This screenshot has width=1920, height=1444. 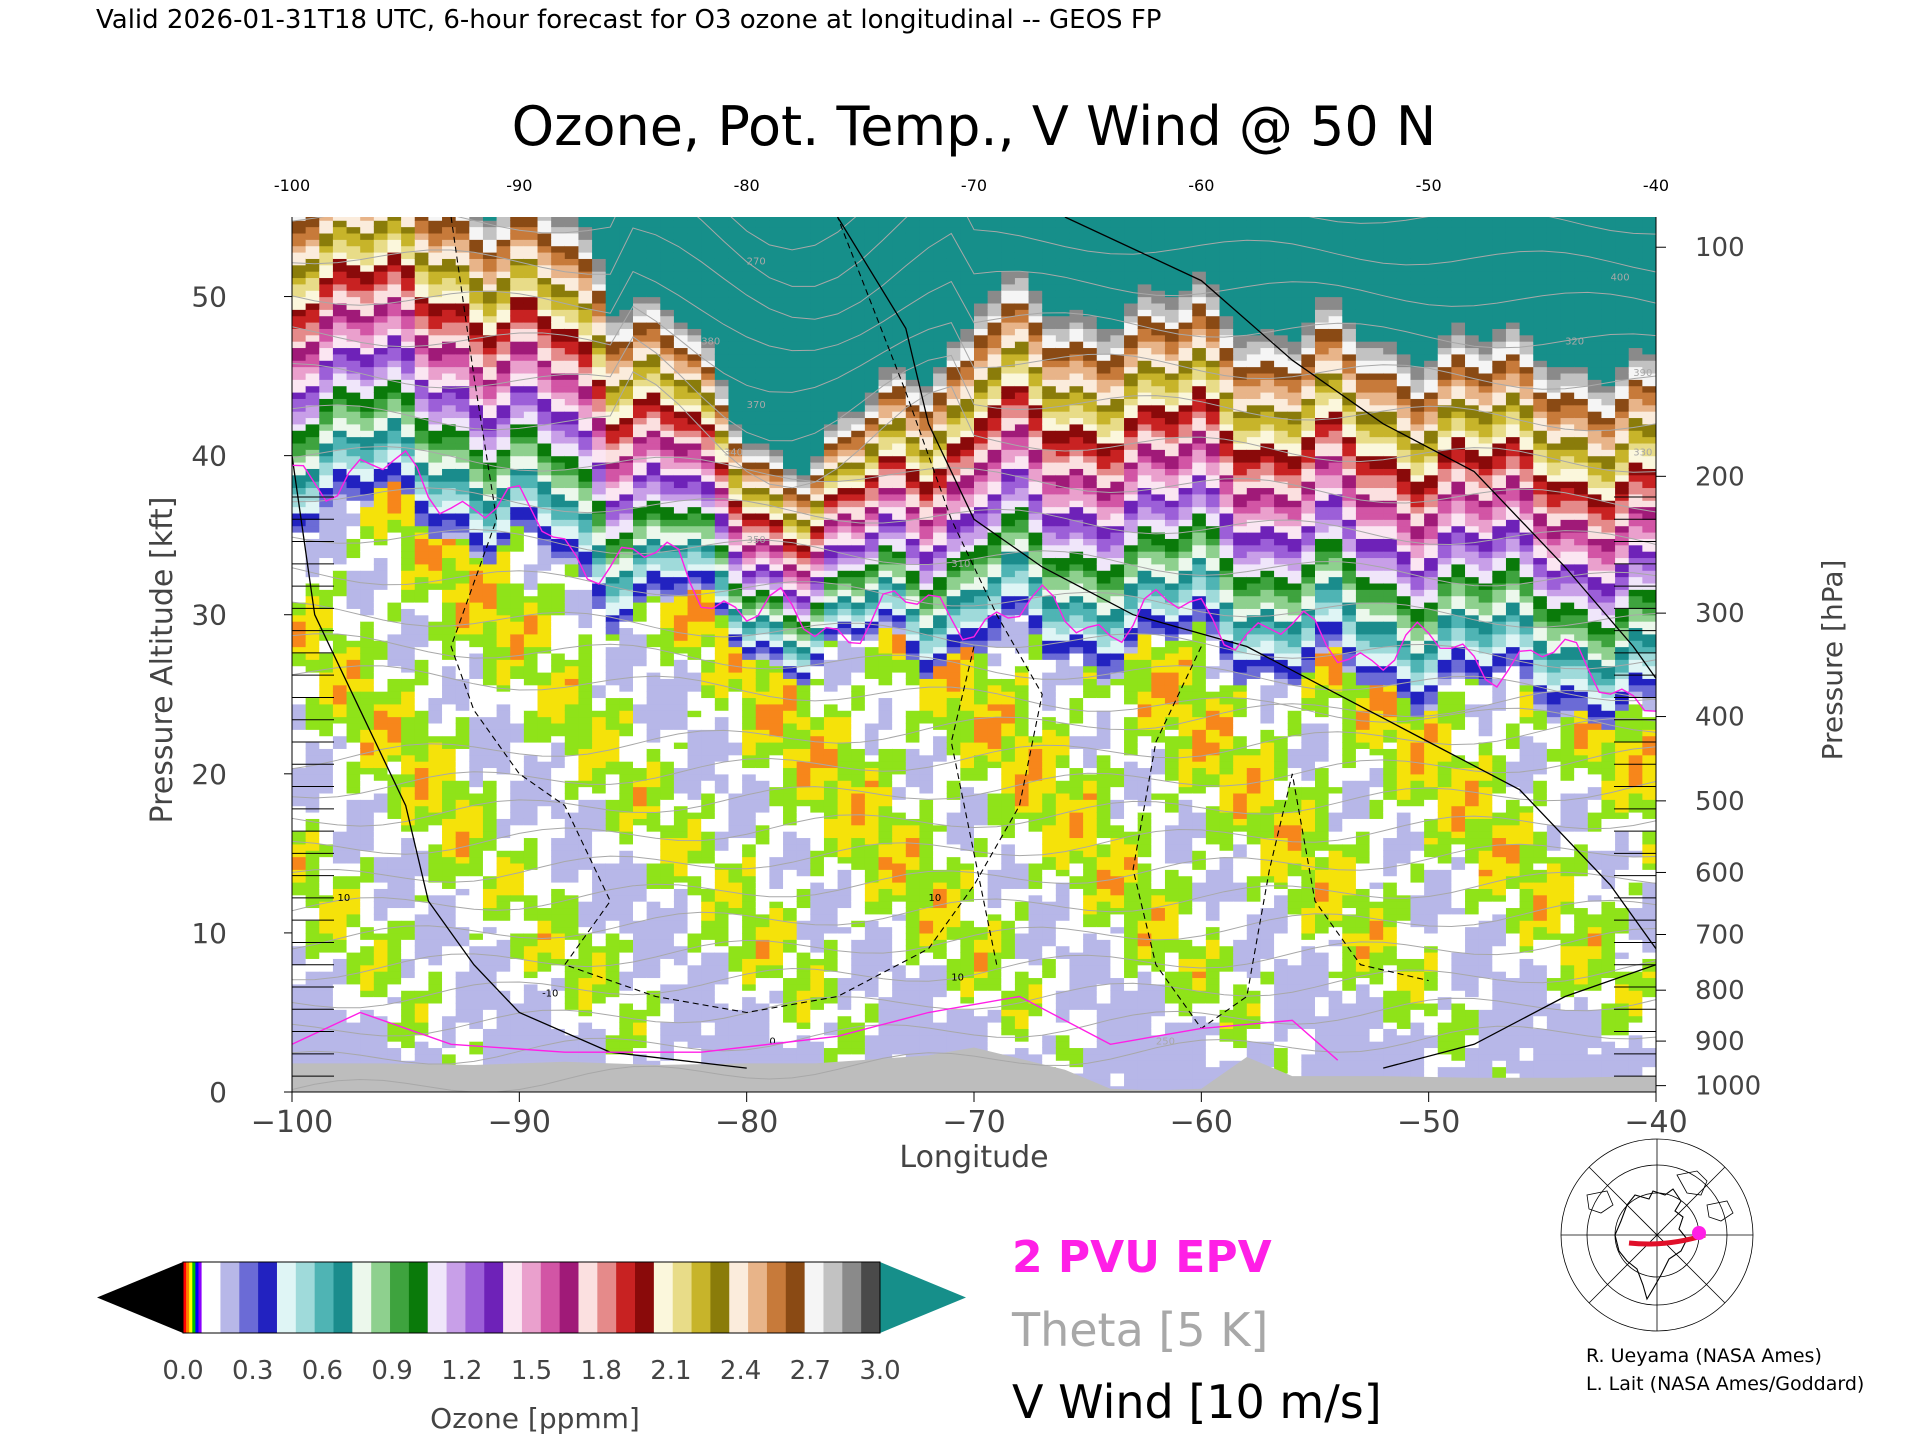 I want to click on credit-line-2: L. Lait (NASA Ames/Goddard), so click(x=1725, y=1384).